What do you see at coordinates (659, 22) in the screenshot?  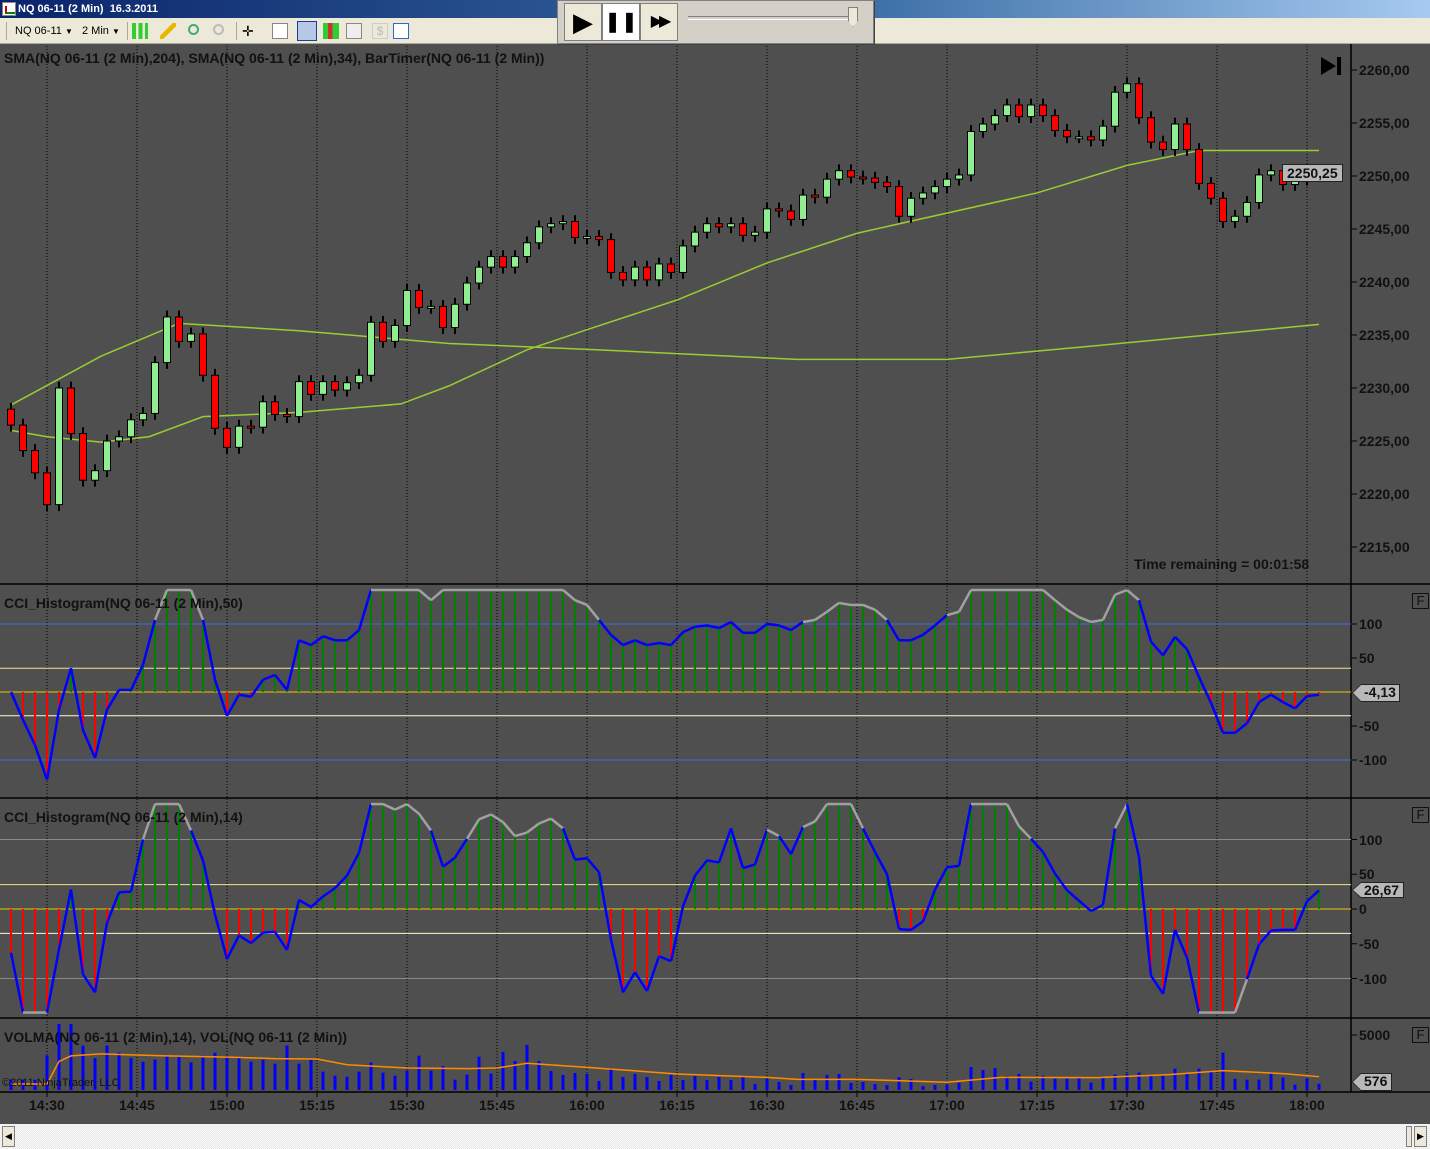 I see `fast-forward-button: ▶▶` at bounding box center [659, 22].